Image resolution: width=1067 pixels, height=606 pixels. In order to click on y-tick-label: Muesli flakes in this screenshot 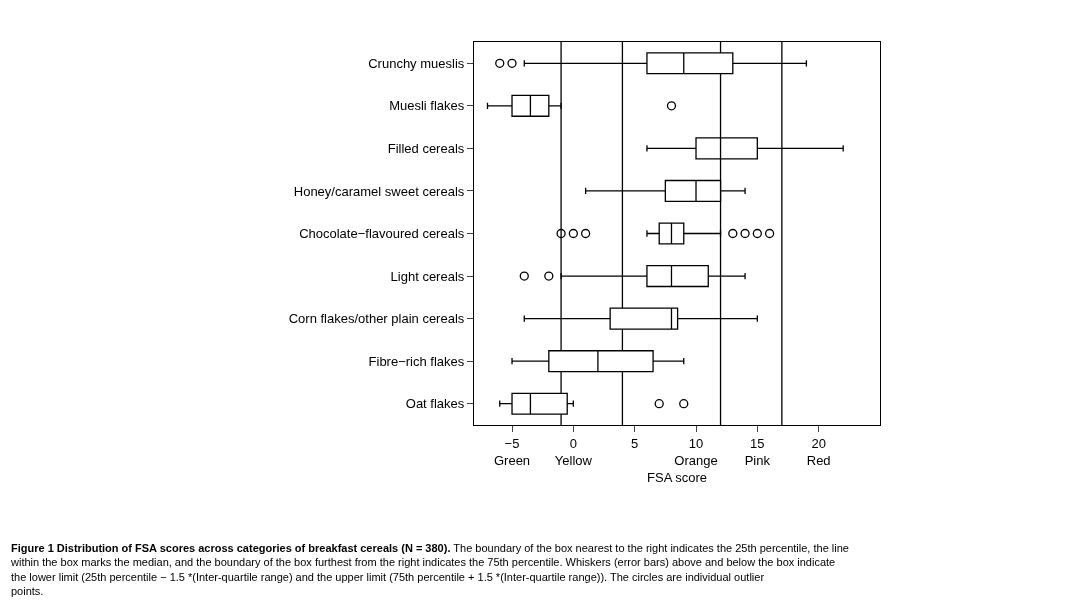, I will do `click(427, 106)`.